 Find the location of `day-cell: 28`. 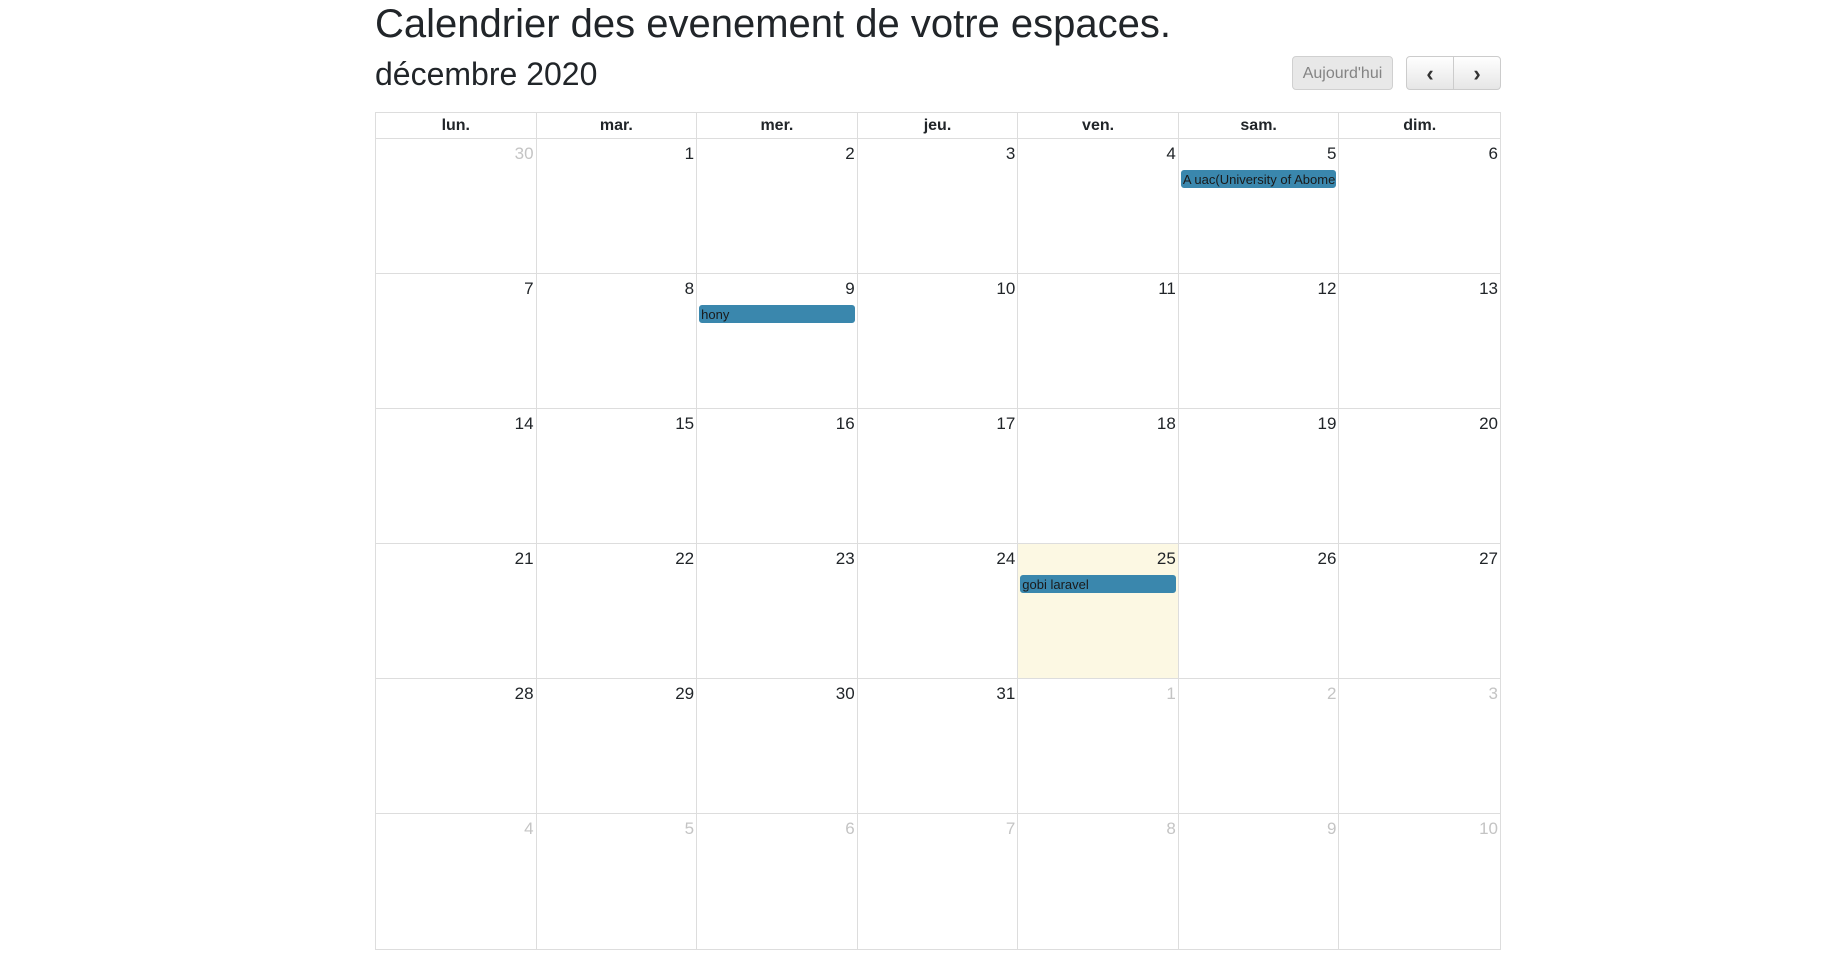

day-cell: 28 is located at coordinates (456, 746).